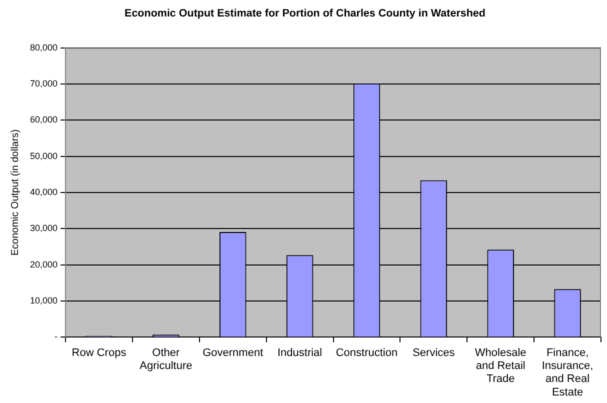 This screenshot has height=403, width=607. Describe the element at coordinates (56, 337) in the screenshot. I see `y-tick-label: -` at that location.